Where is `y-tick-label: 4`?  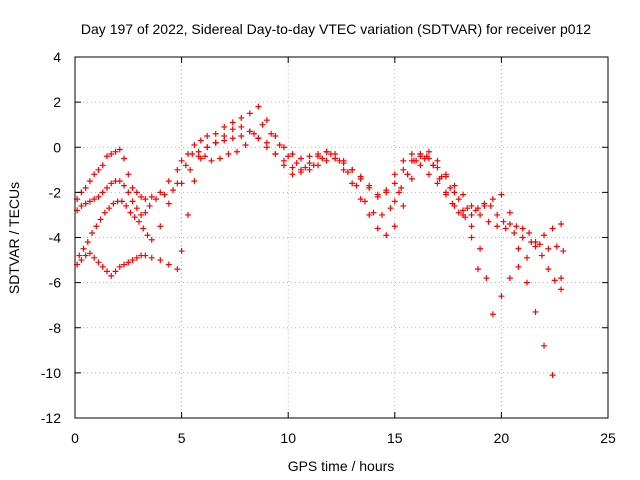 y-tick-label: 4 is located at coordinates (57, 57).